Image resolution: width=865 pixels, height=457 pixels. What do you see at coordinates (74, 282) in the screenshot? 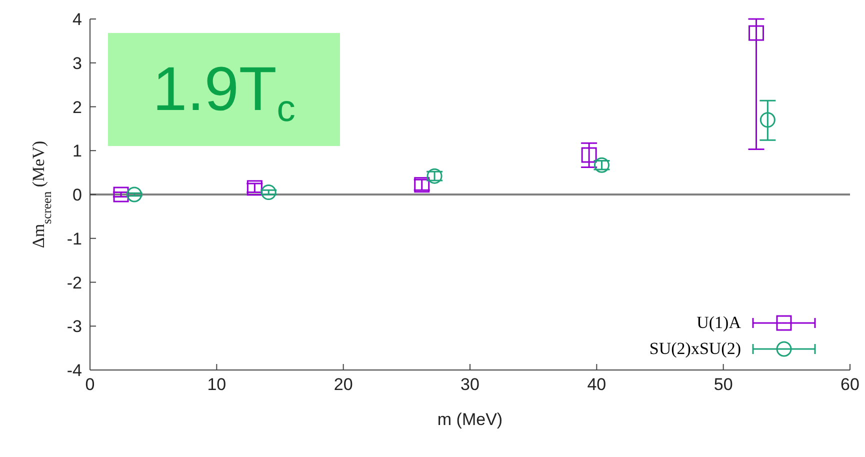
I see `y-tick-label: -2` at bounding box center [74, 282].